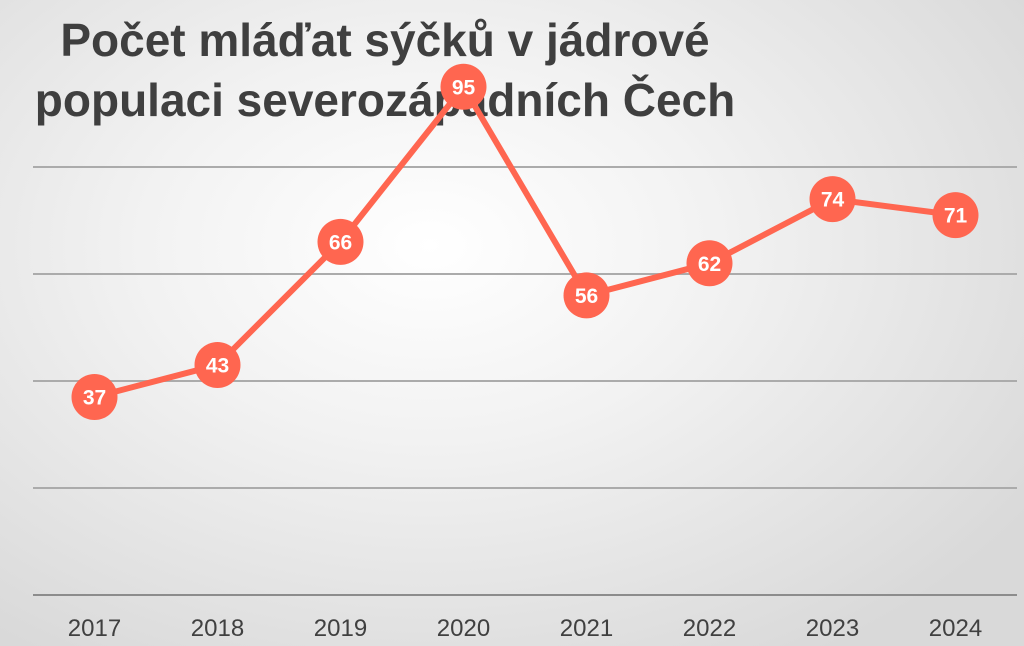  I want to click on x-axis-ticks: 2017 2018 2019 2020 2021 2022 2023 2024, so click(525, 628).